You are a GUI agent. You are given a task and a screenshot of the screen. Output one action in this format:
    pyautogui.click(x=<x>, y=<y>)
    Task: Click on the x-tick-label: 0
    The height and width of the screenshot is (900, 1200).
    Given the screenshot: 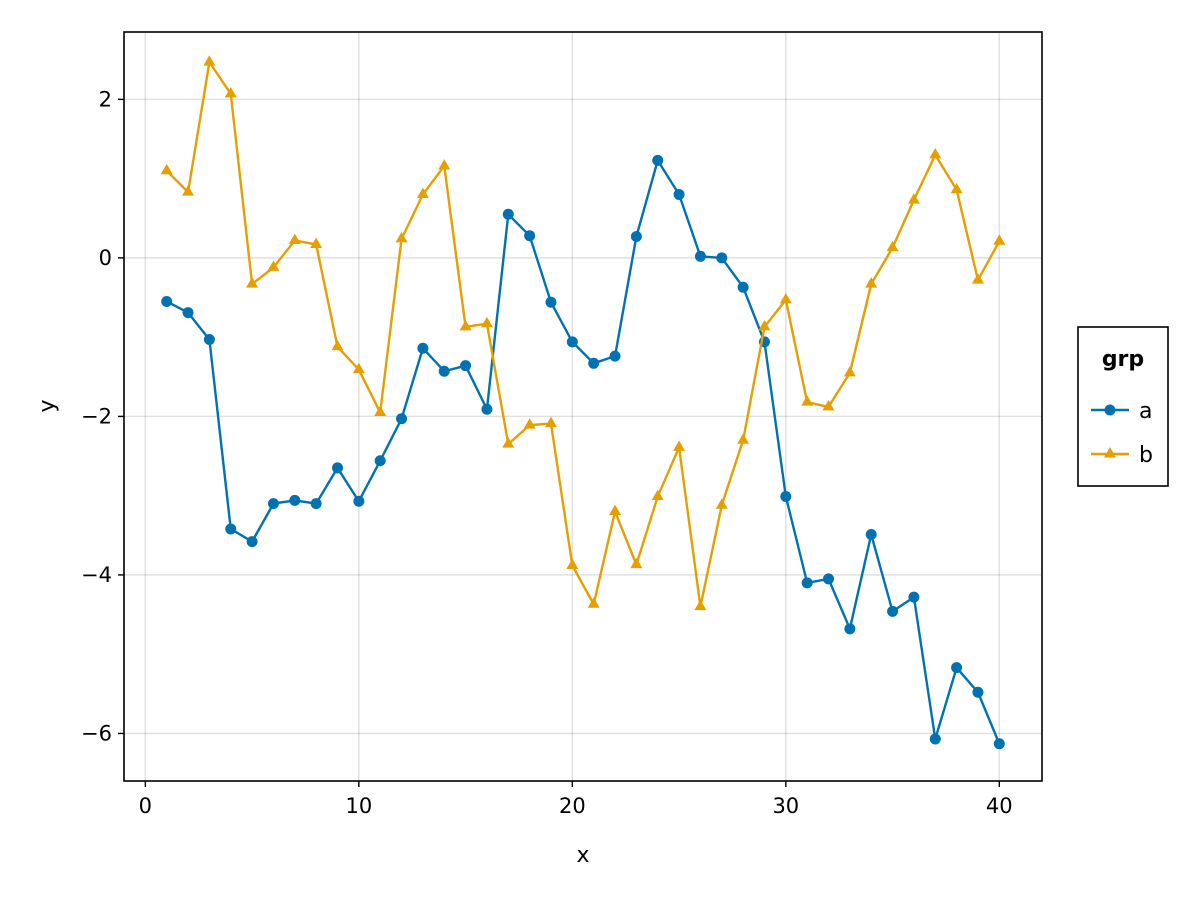 What is the action you would take?
    pyautogui.click(x=145, y=806)
    